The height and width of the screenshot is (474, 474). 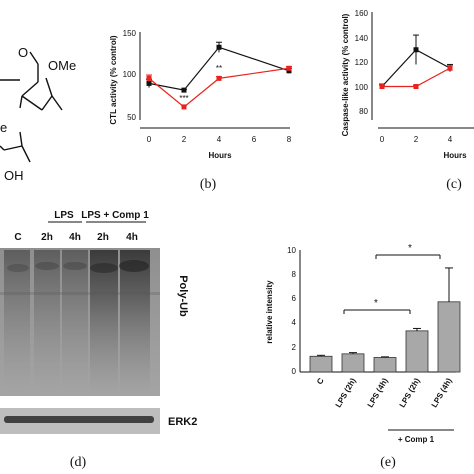 I want to click on blot-lane-c: C, so click(x=17, y=237).